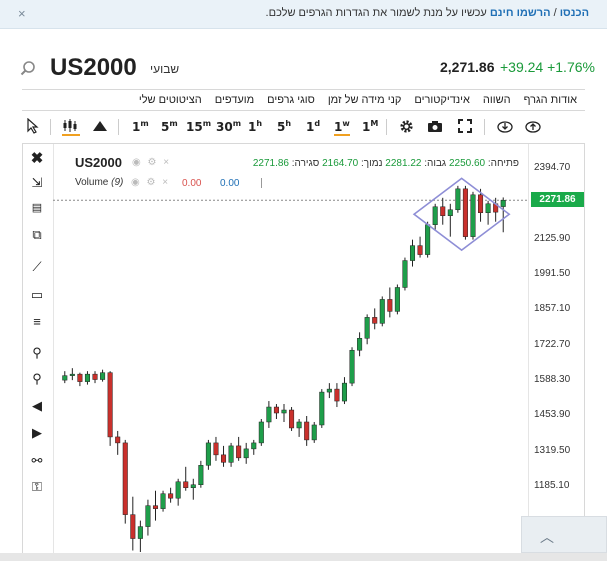  Describe the element at coordinates (461, 214) in the screenshot. I see `diamond-pattern` at that location.